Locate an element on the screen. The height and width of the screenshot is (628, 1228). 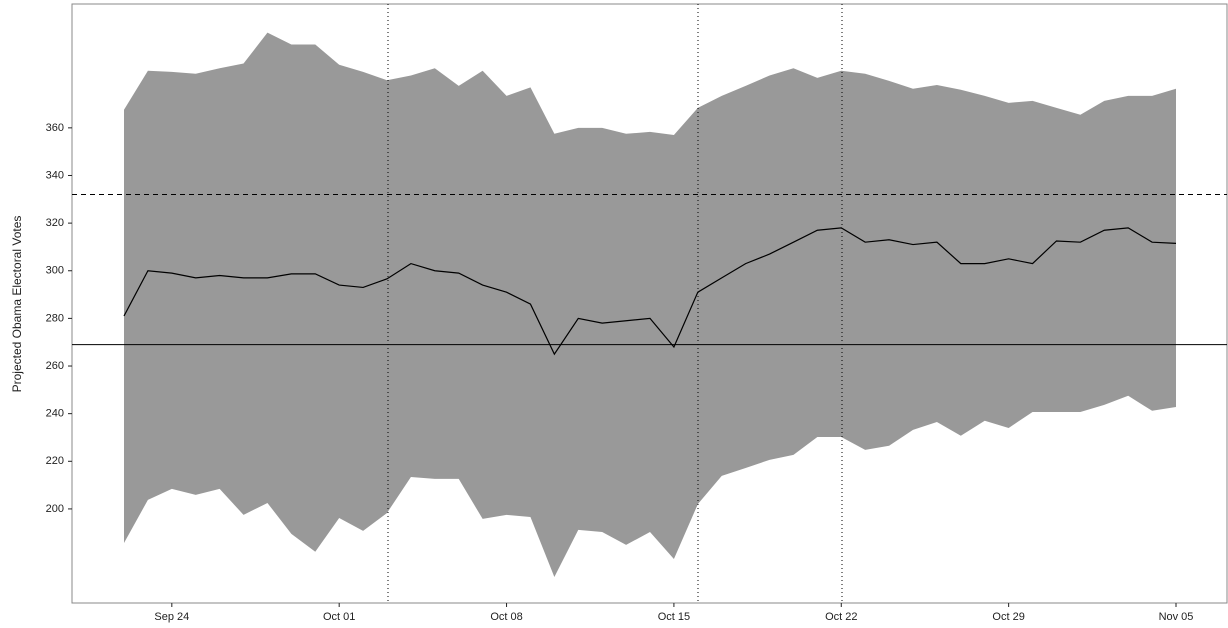
y-tick-label: 260 is located at coordinates (55, 366).